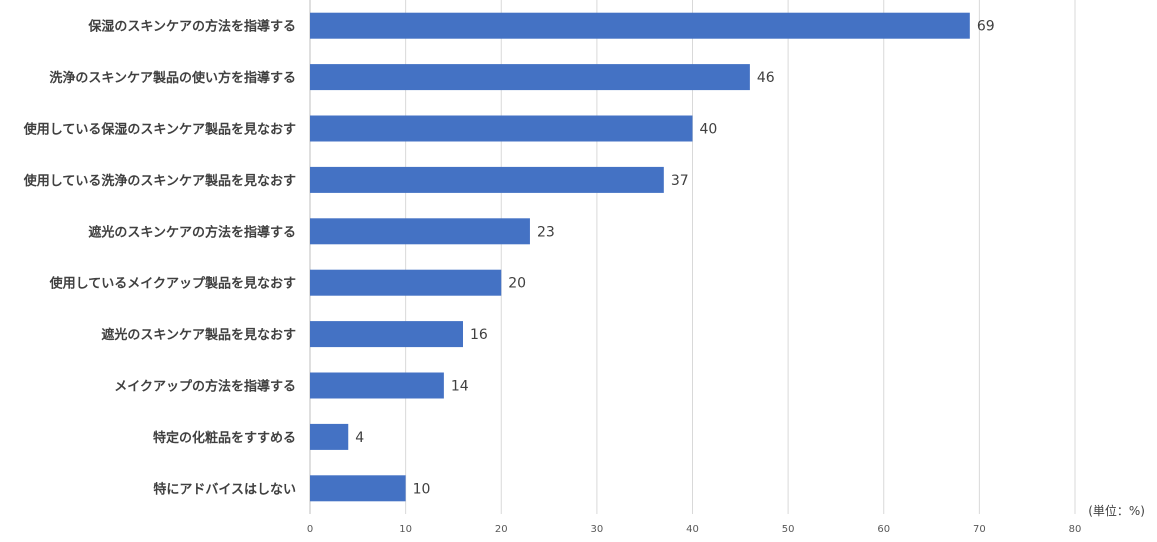 This screenshot has width=1157, height=542. I want to click on x-tick-label: 10, so click(405, 529).